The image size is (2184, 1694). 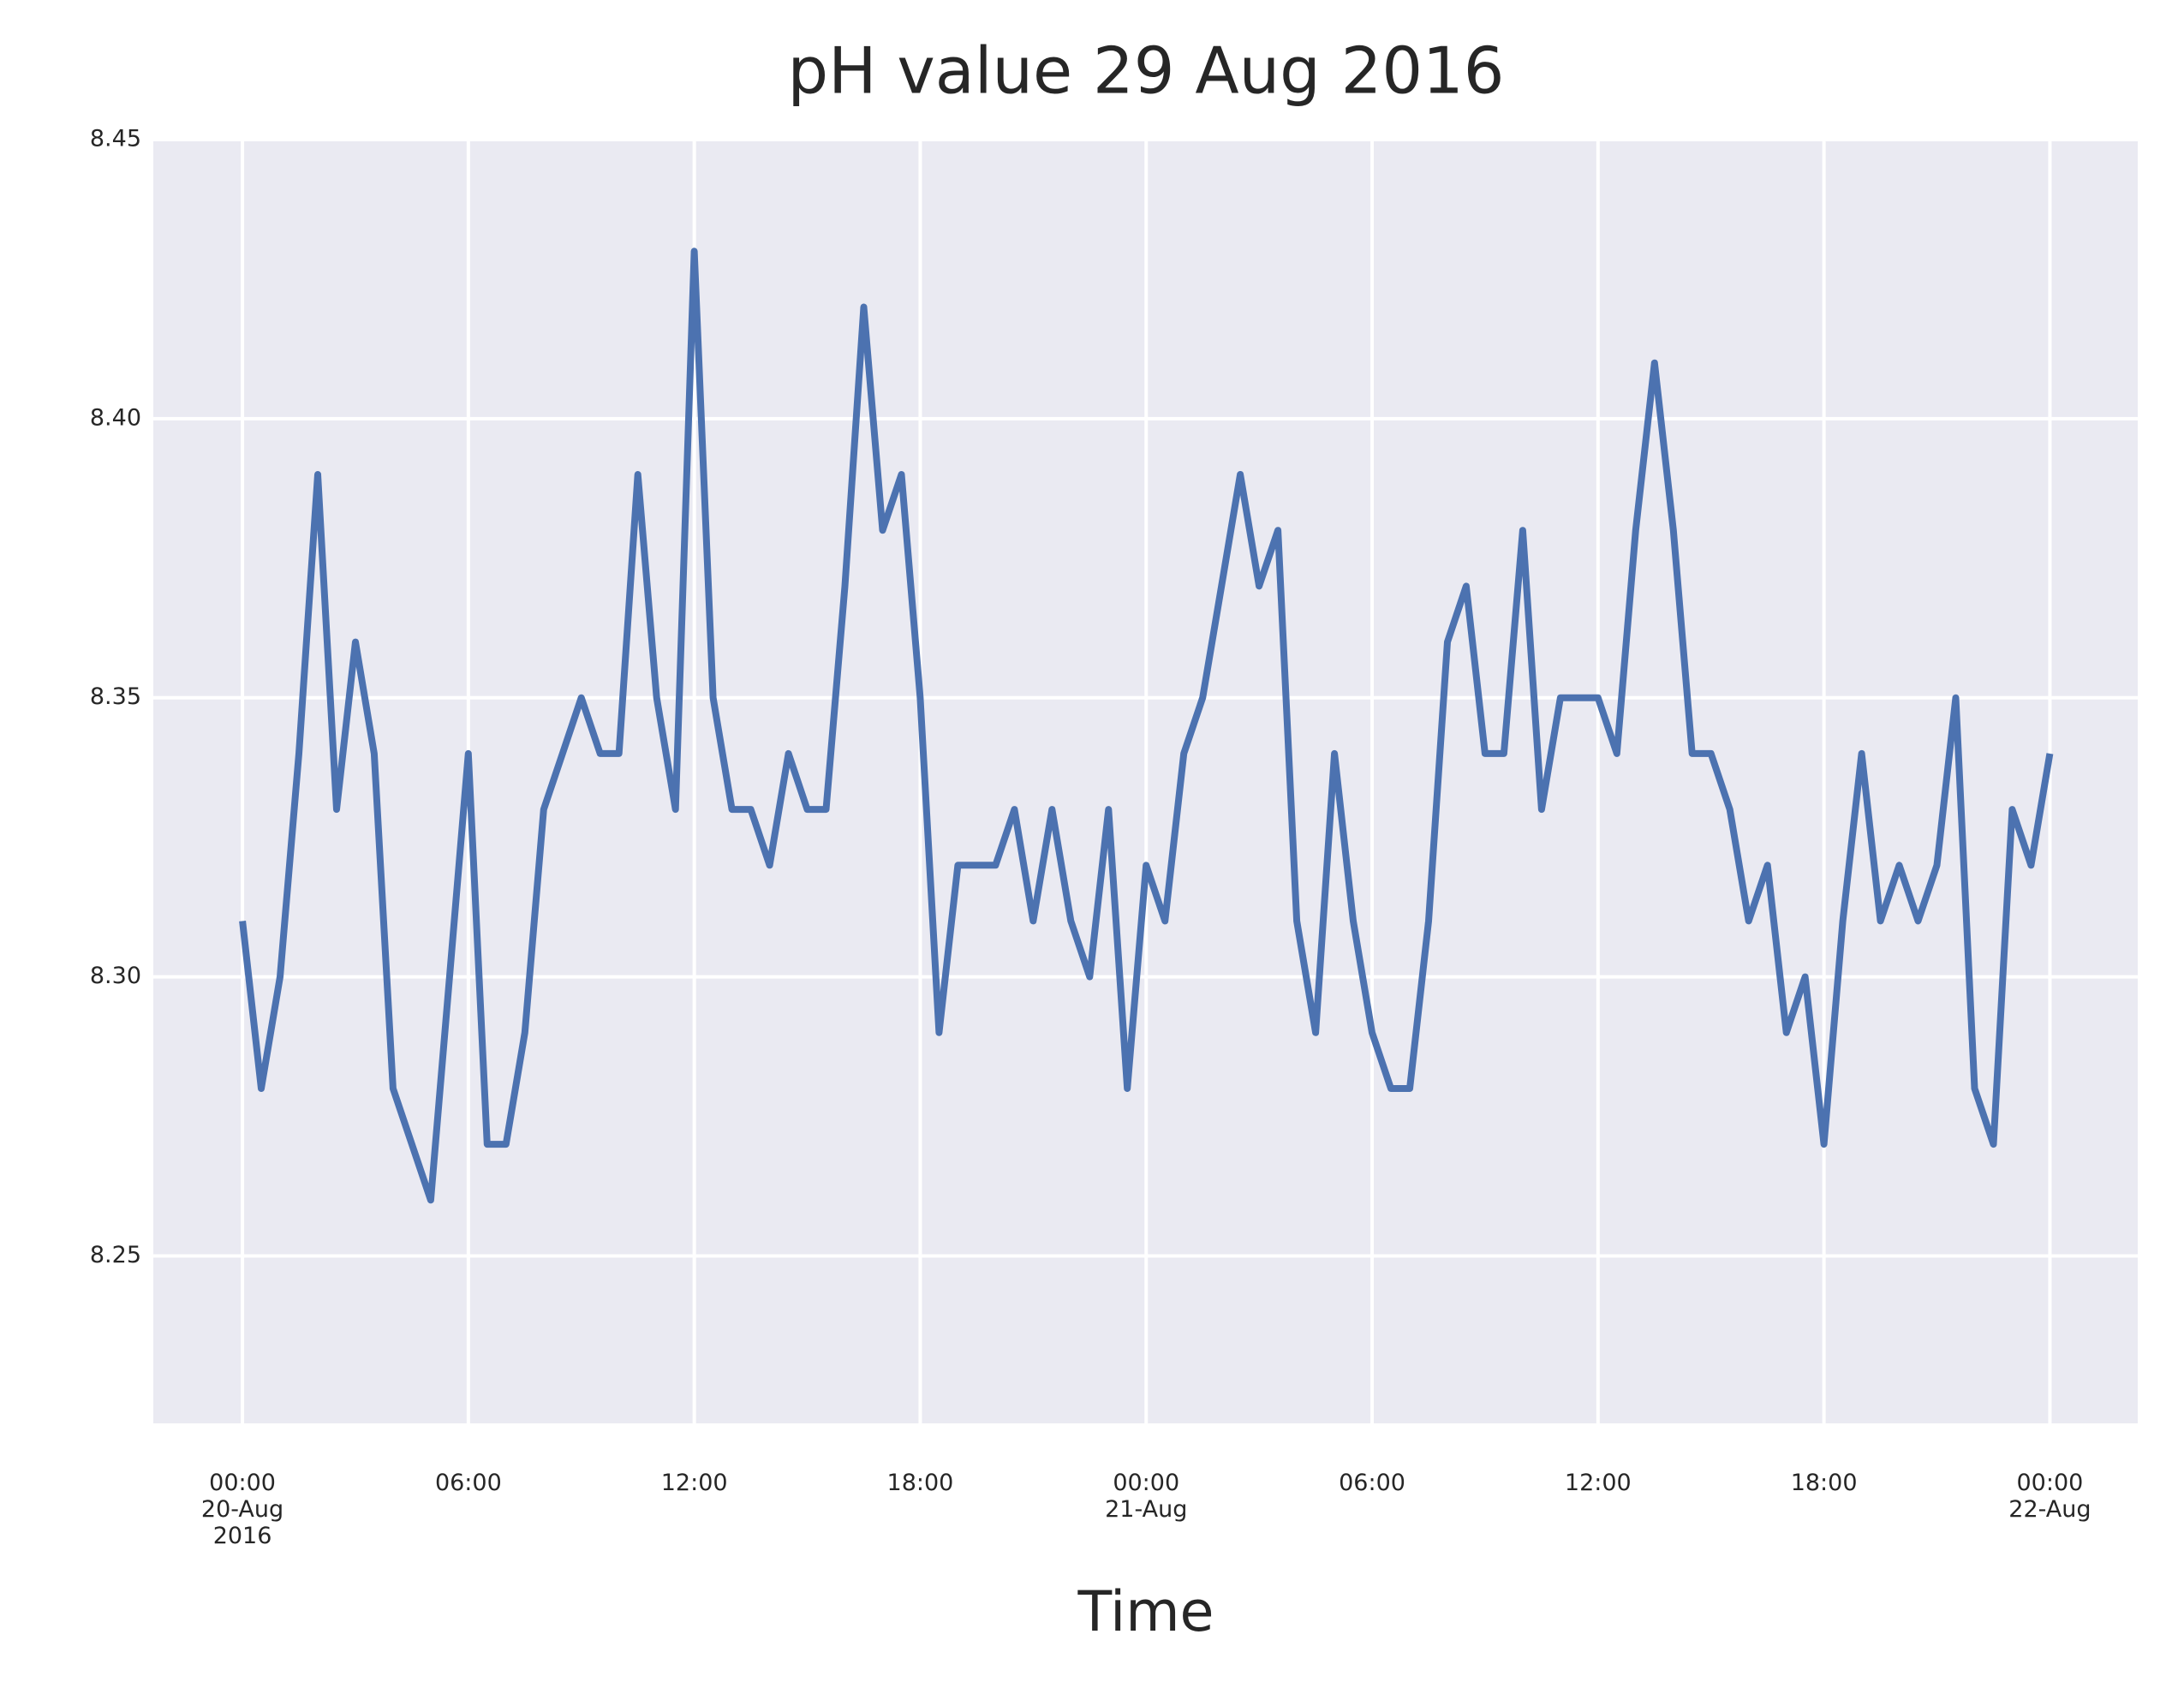 What do you see at coordinates (115, 976) in the screenshot?
I see `y-tick-label: 8.30` at bounding box center [115, 976].